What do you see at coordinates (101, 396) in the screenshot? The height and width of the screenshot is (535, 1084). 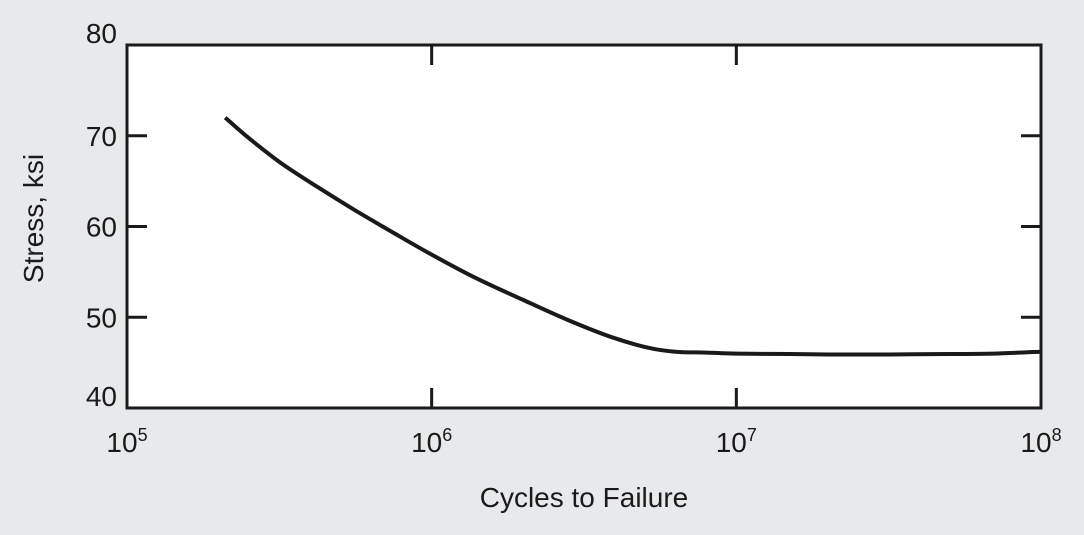 I see `y-tick-label: 40` at bounding box center [101, 396].